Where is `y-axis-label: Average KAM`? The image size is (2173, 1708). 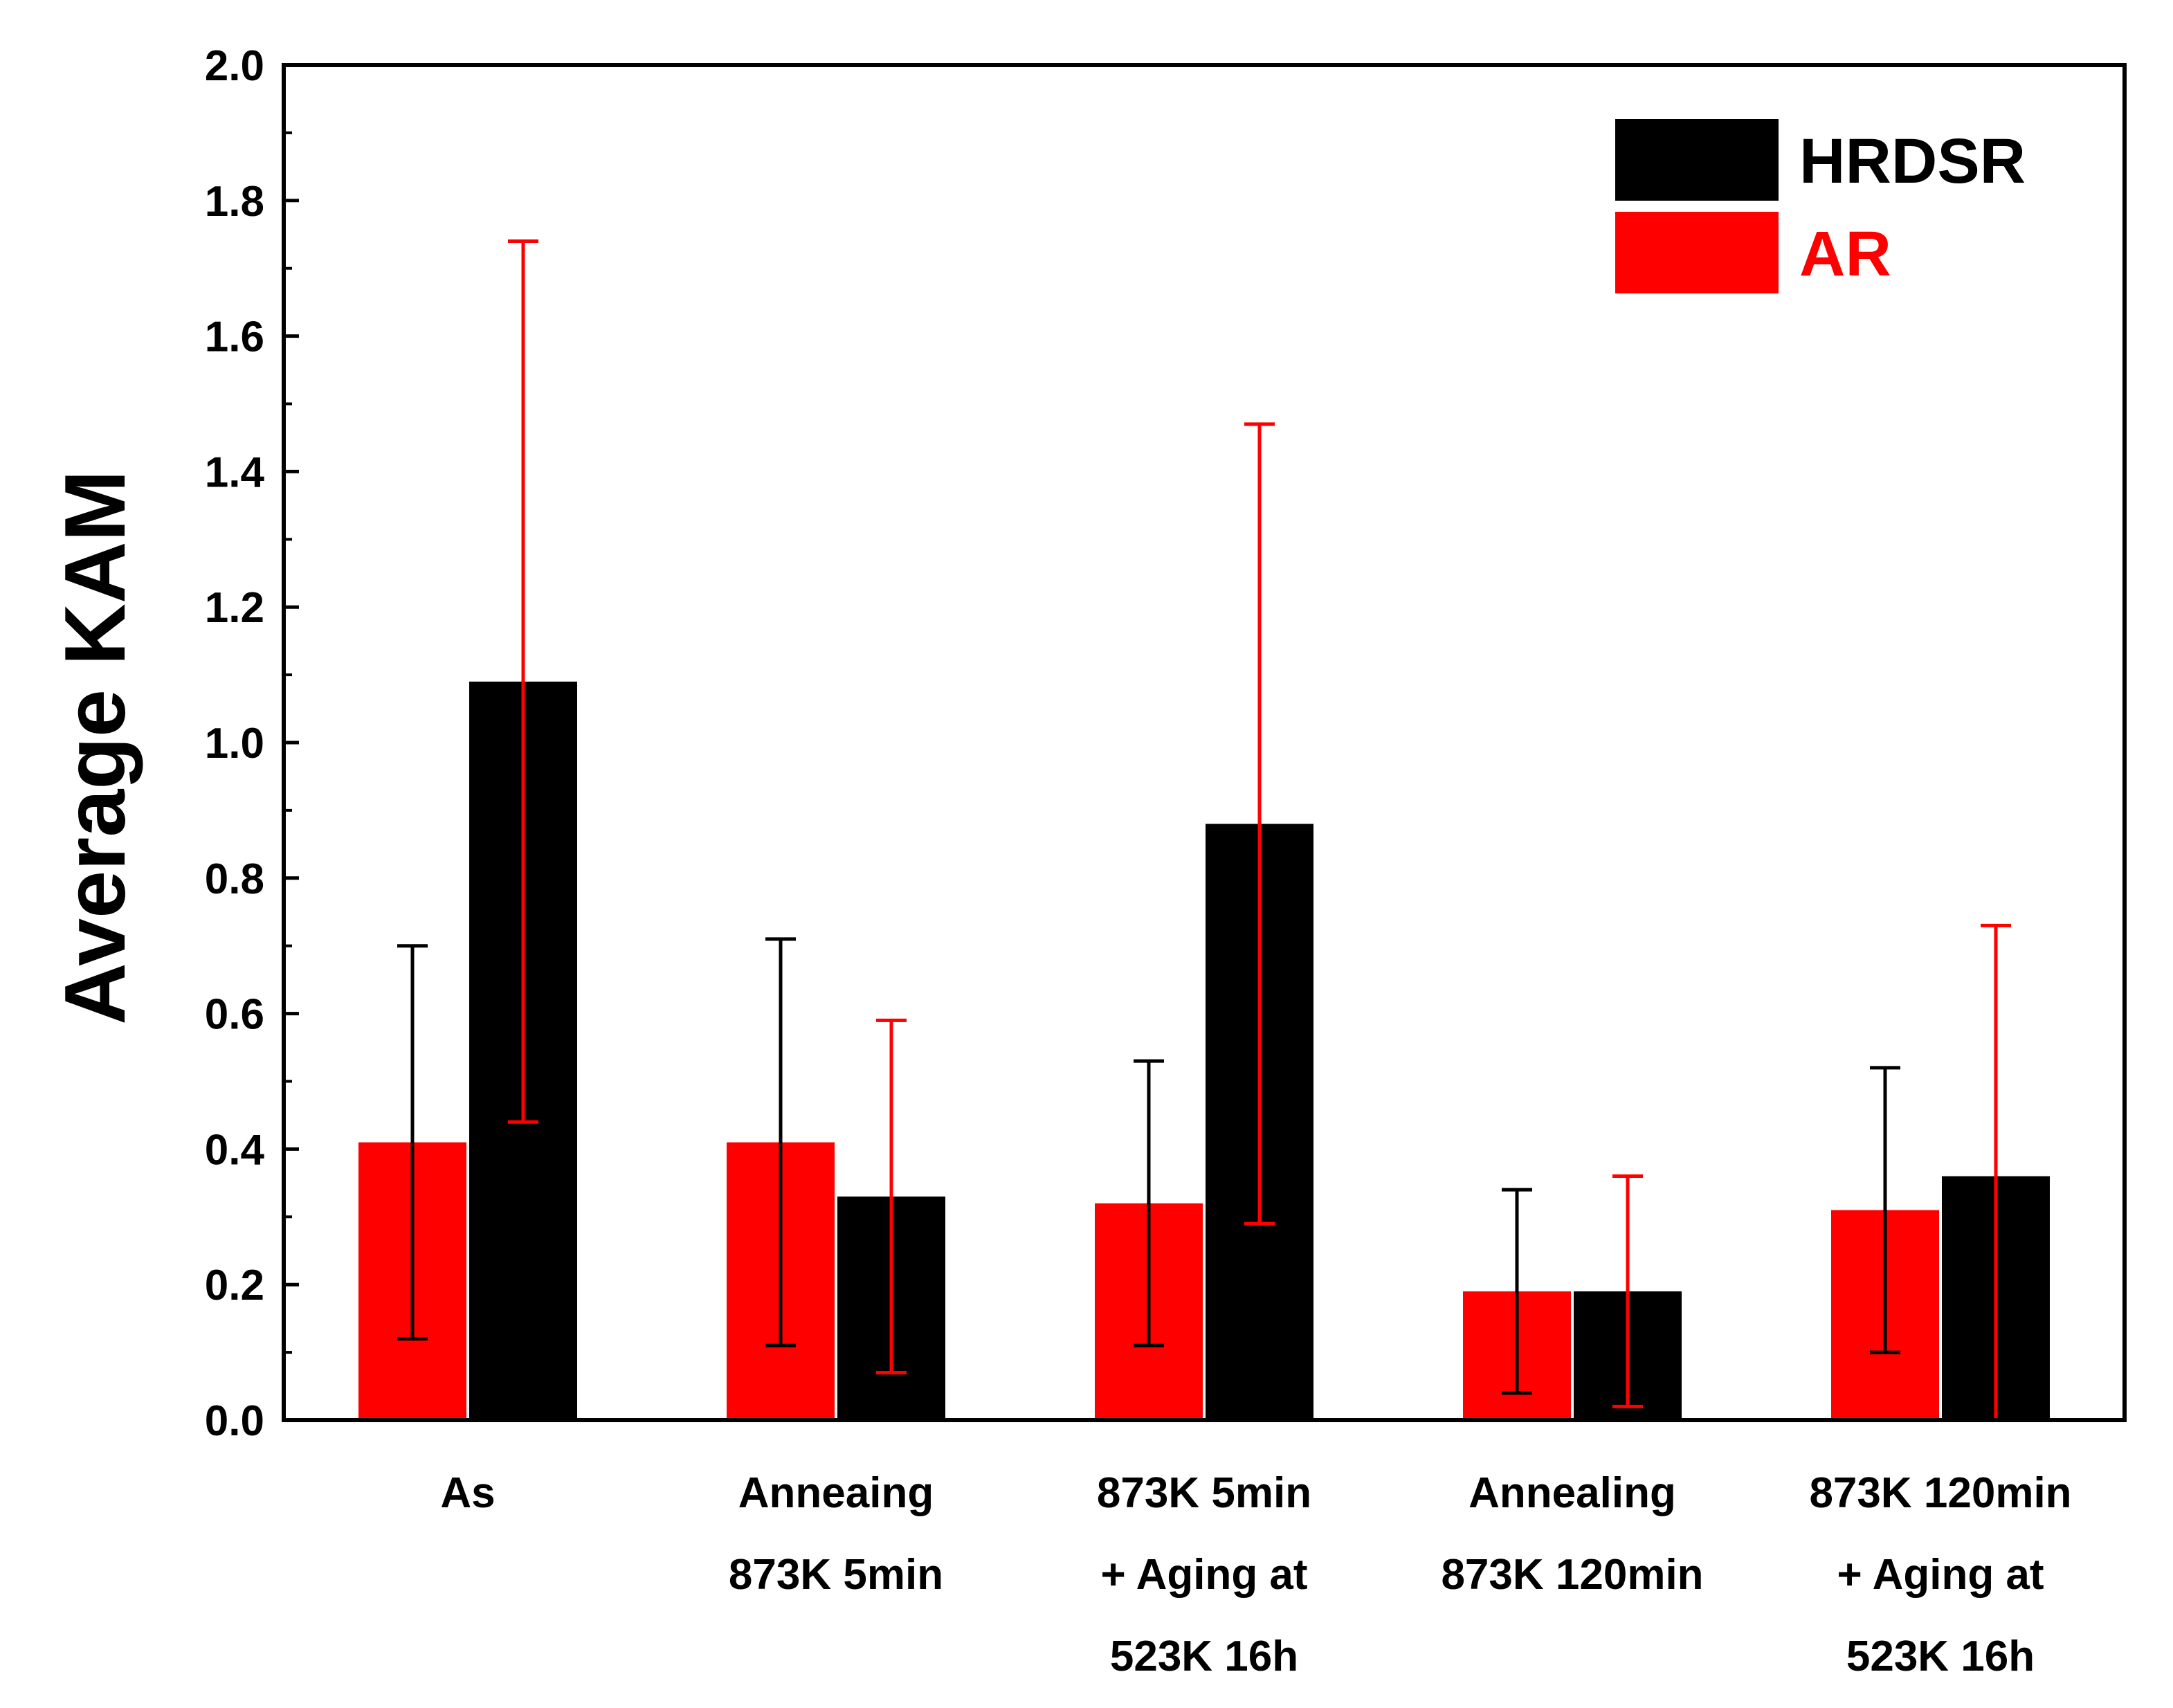
y-axis-label: Average KAM is located at coordinates (95, 747).